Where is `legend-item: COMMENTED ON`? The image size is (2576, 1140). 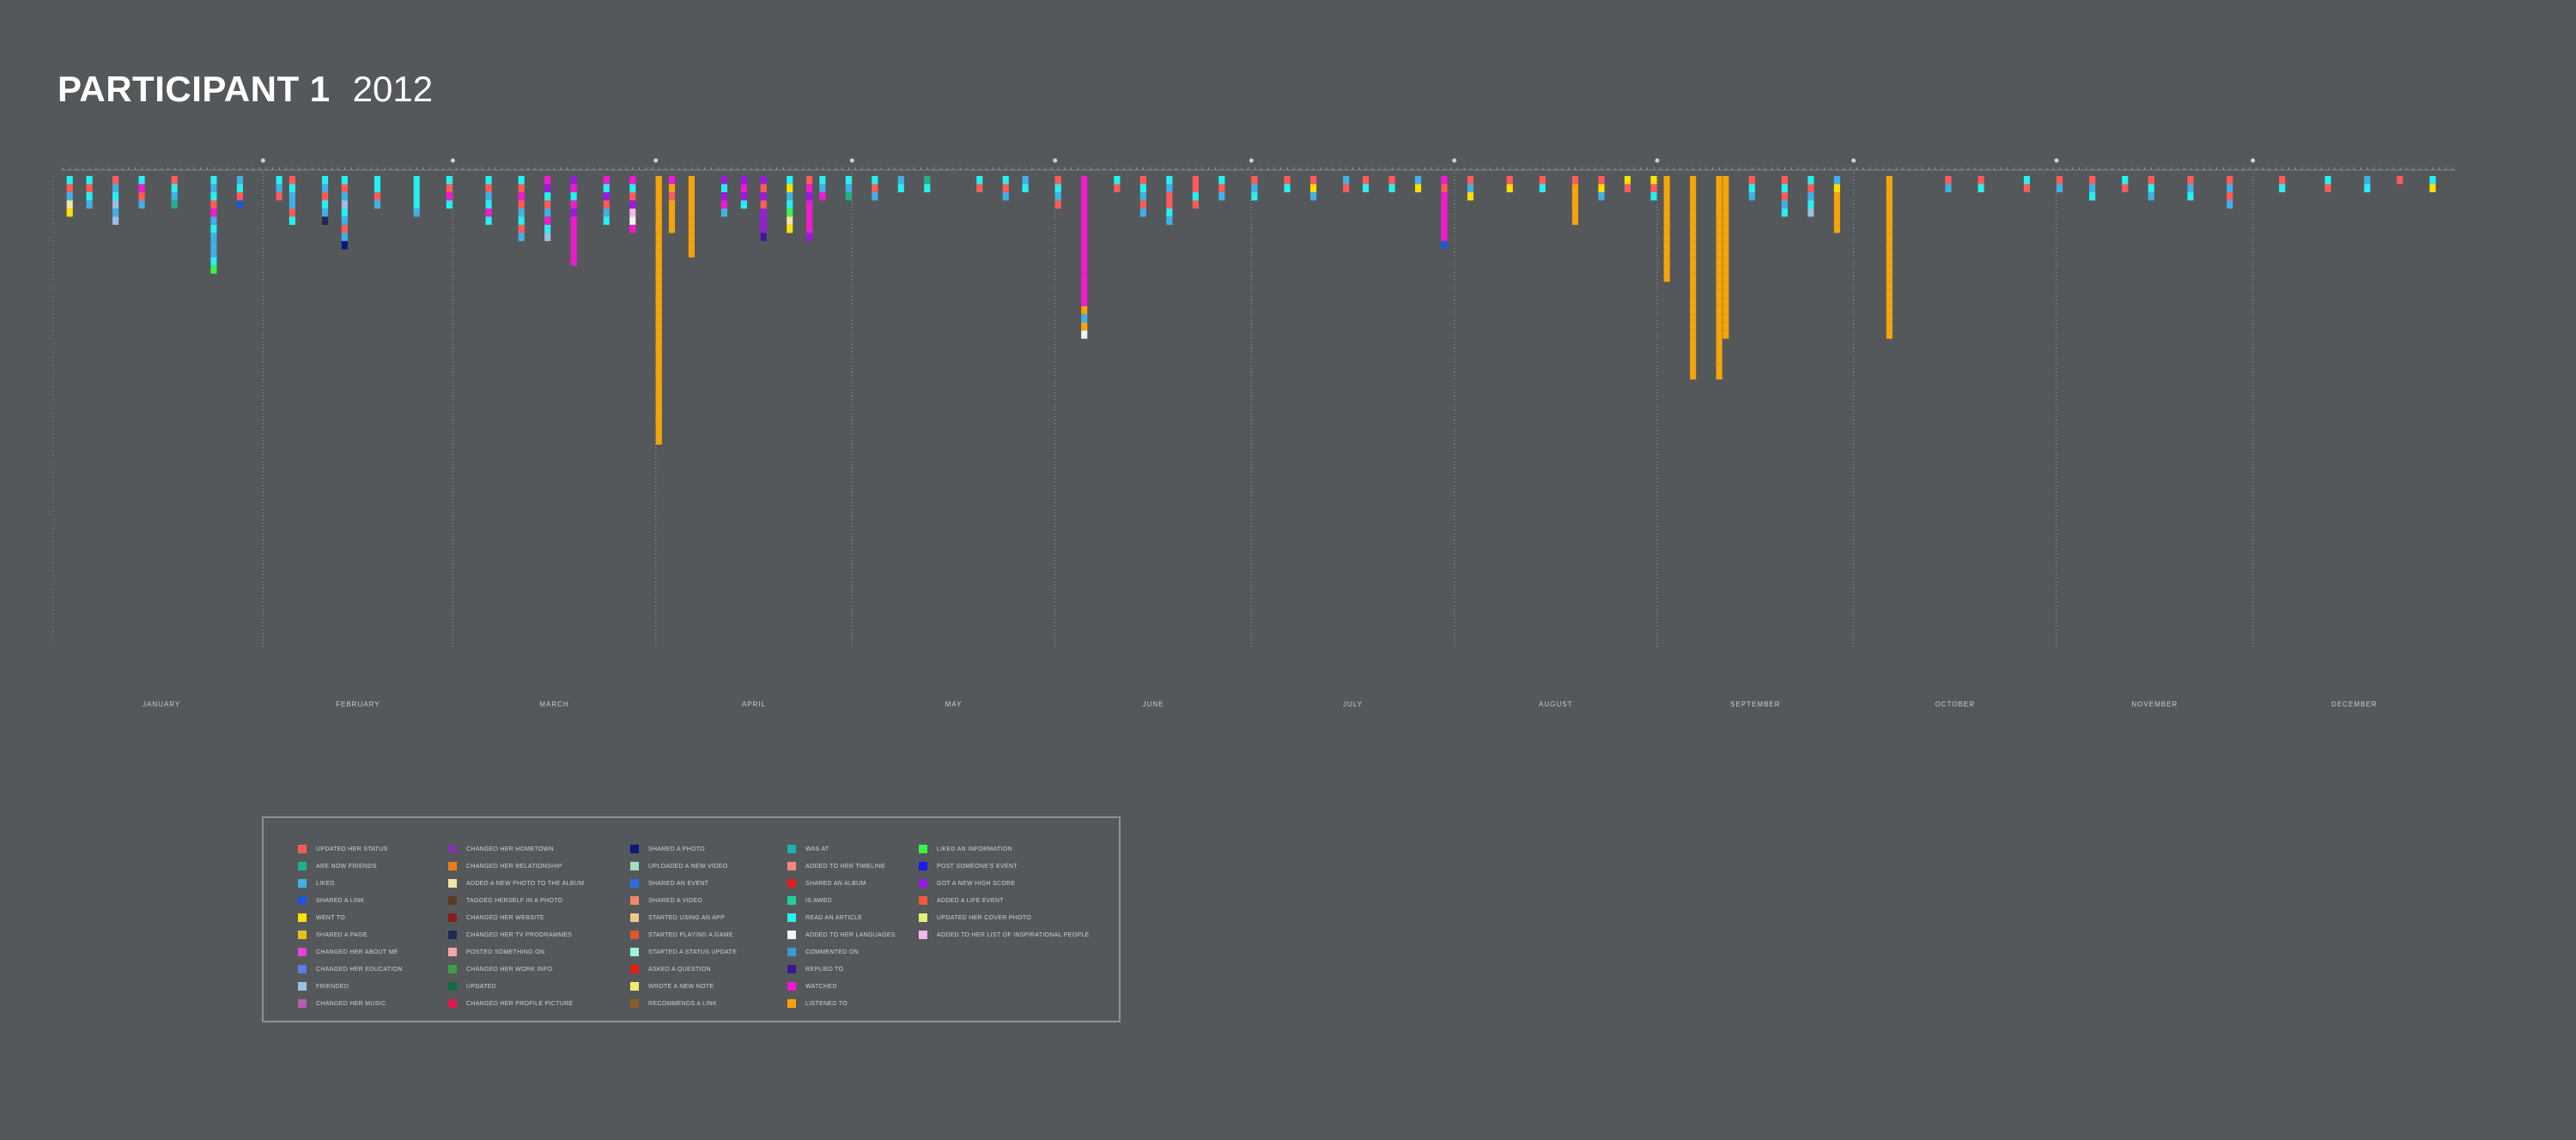
legend-item: COMMENTED ON is located at coordinates (841, 952).